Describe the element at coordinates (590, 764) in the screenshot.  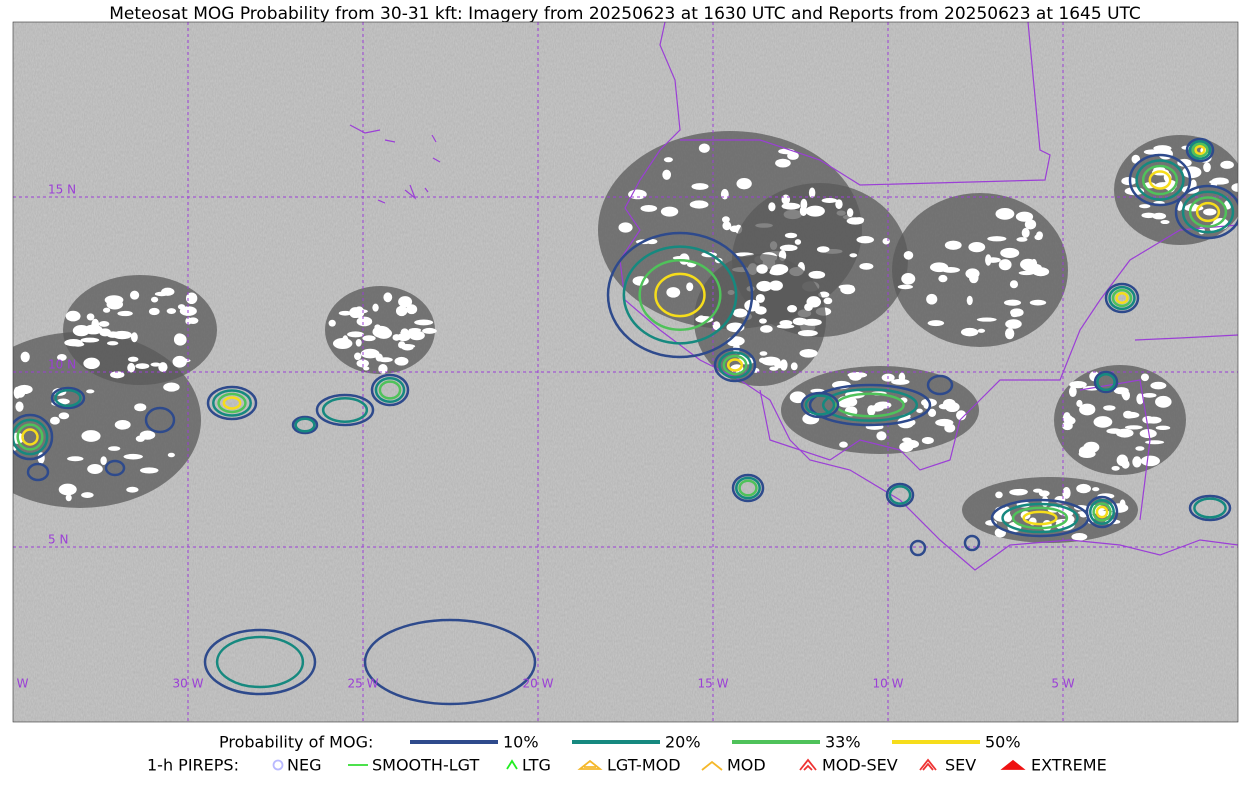
I see `legend-icon` at that location.